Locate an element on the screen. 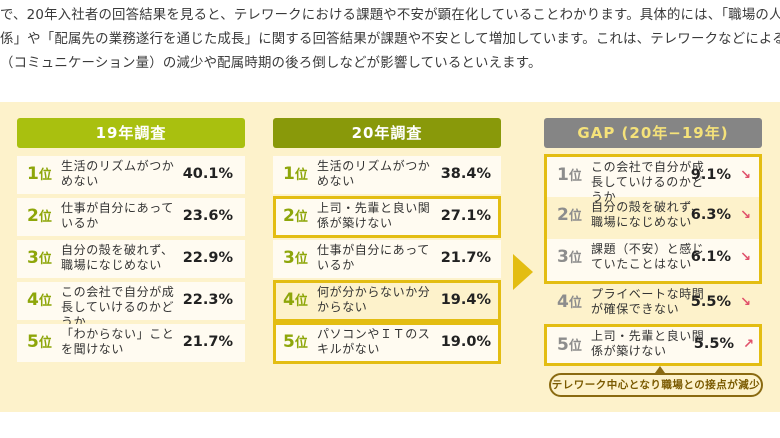 This screenshot has height=438, width=780. percentage: 6.1% is located at coordinates (710, 257).